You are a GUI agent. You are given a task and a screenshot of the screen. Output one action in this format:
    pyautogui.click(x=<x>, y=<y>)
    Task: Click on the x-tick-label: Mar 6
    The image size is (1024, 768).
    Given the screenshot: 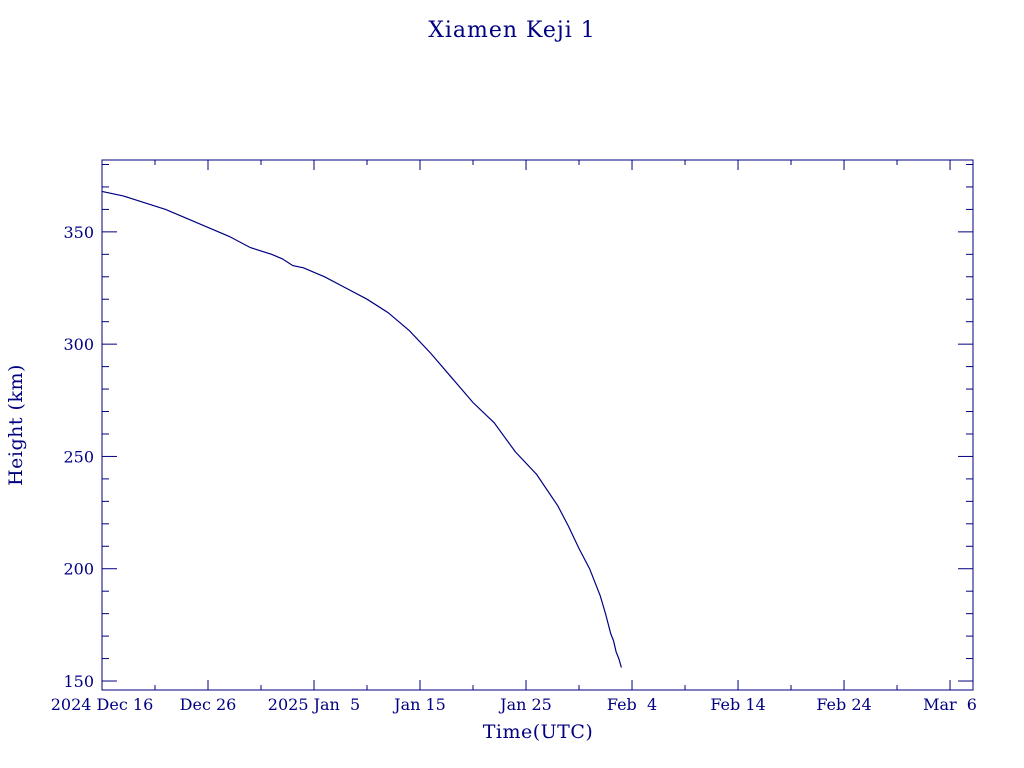 What is the action you would take?
    pyautogui.click(x=950, y=704)
    